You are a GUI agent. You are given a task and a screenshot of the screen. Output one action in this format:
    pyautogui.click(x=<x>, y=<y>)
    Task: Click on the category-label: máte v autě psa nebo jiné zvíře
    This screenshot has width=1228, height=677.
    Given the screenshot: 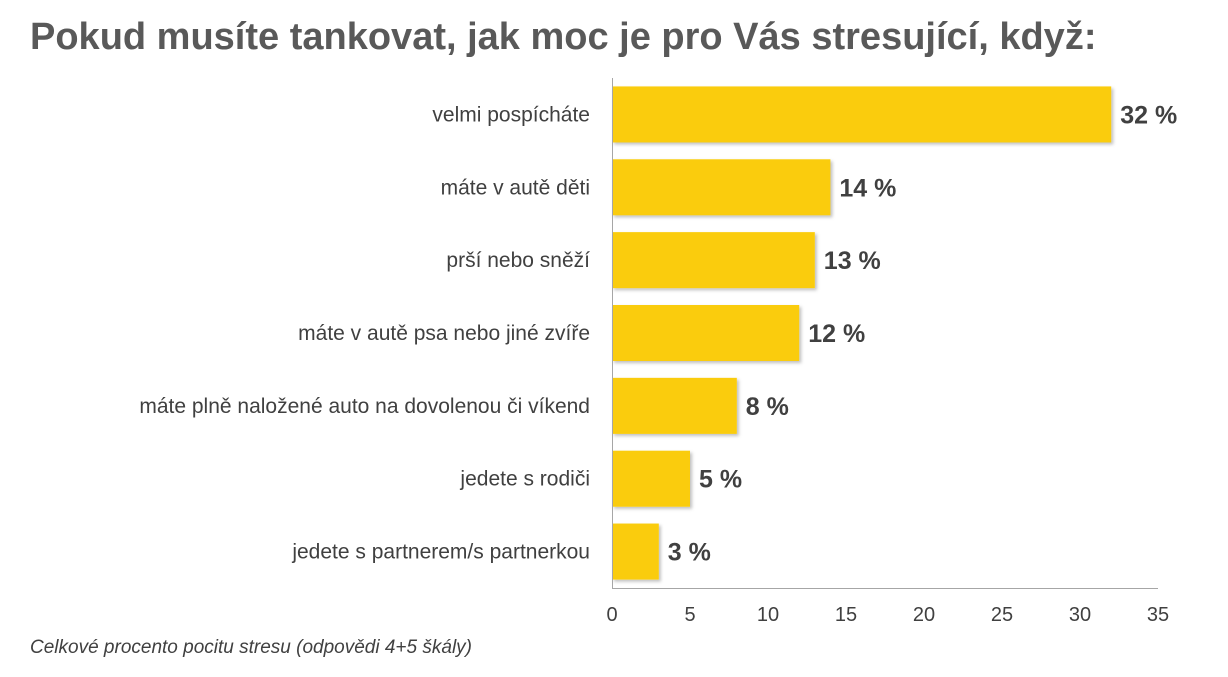 What is the action you would take?
    pyautogui.click(x=444, y=333)
    